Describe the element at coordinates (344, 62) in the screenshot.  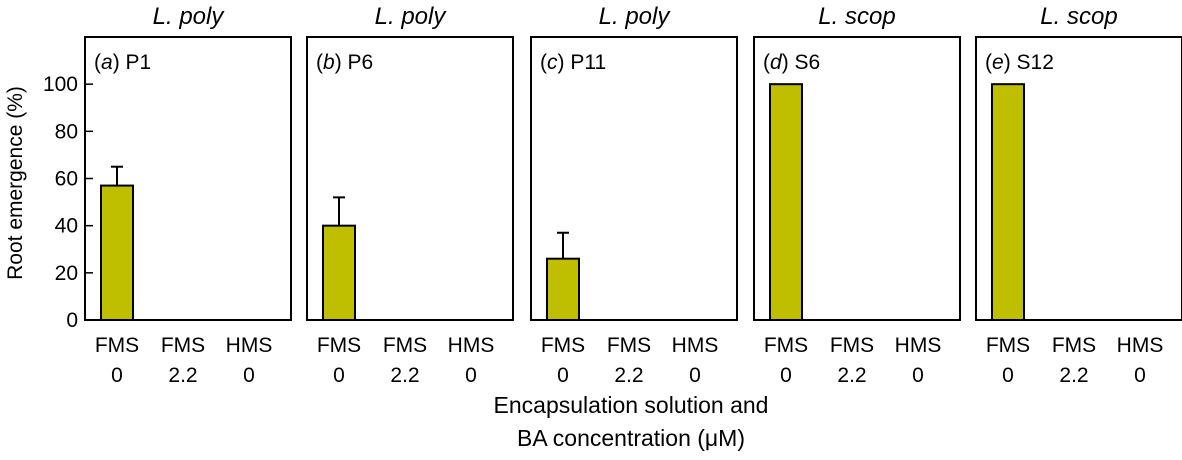
I see `panel-label: (b) P6` at that location.